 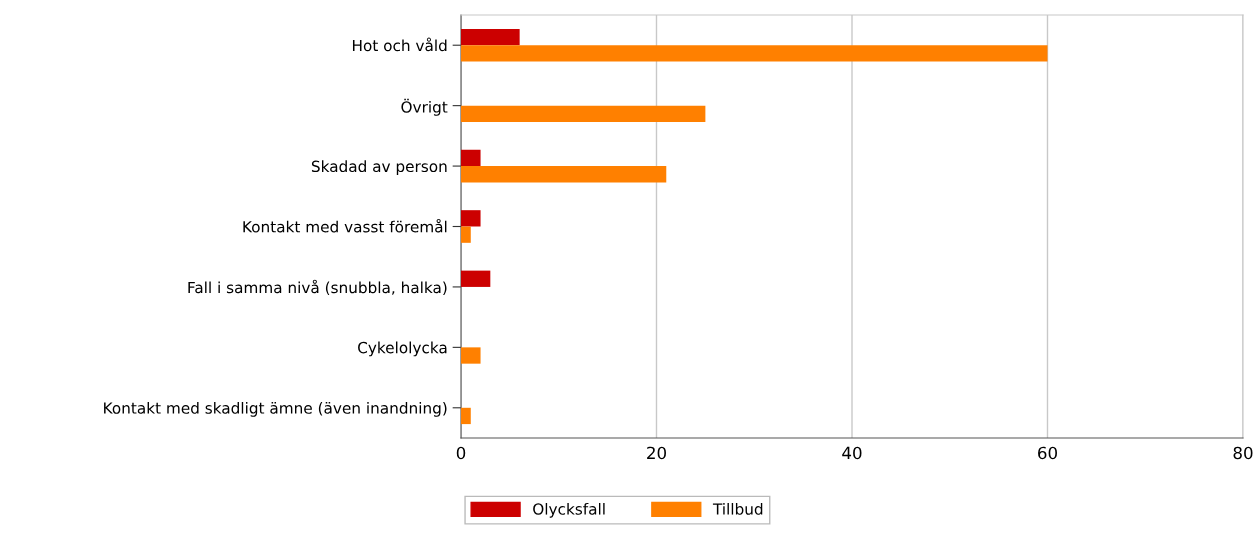 What do you see at coordinates (424, 107) in the screenshot?
I see `y-tick-label: Övrigt` at bounding box center [424, 107].